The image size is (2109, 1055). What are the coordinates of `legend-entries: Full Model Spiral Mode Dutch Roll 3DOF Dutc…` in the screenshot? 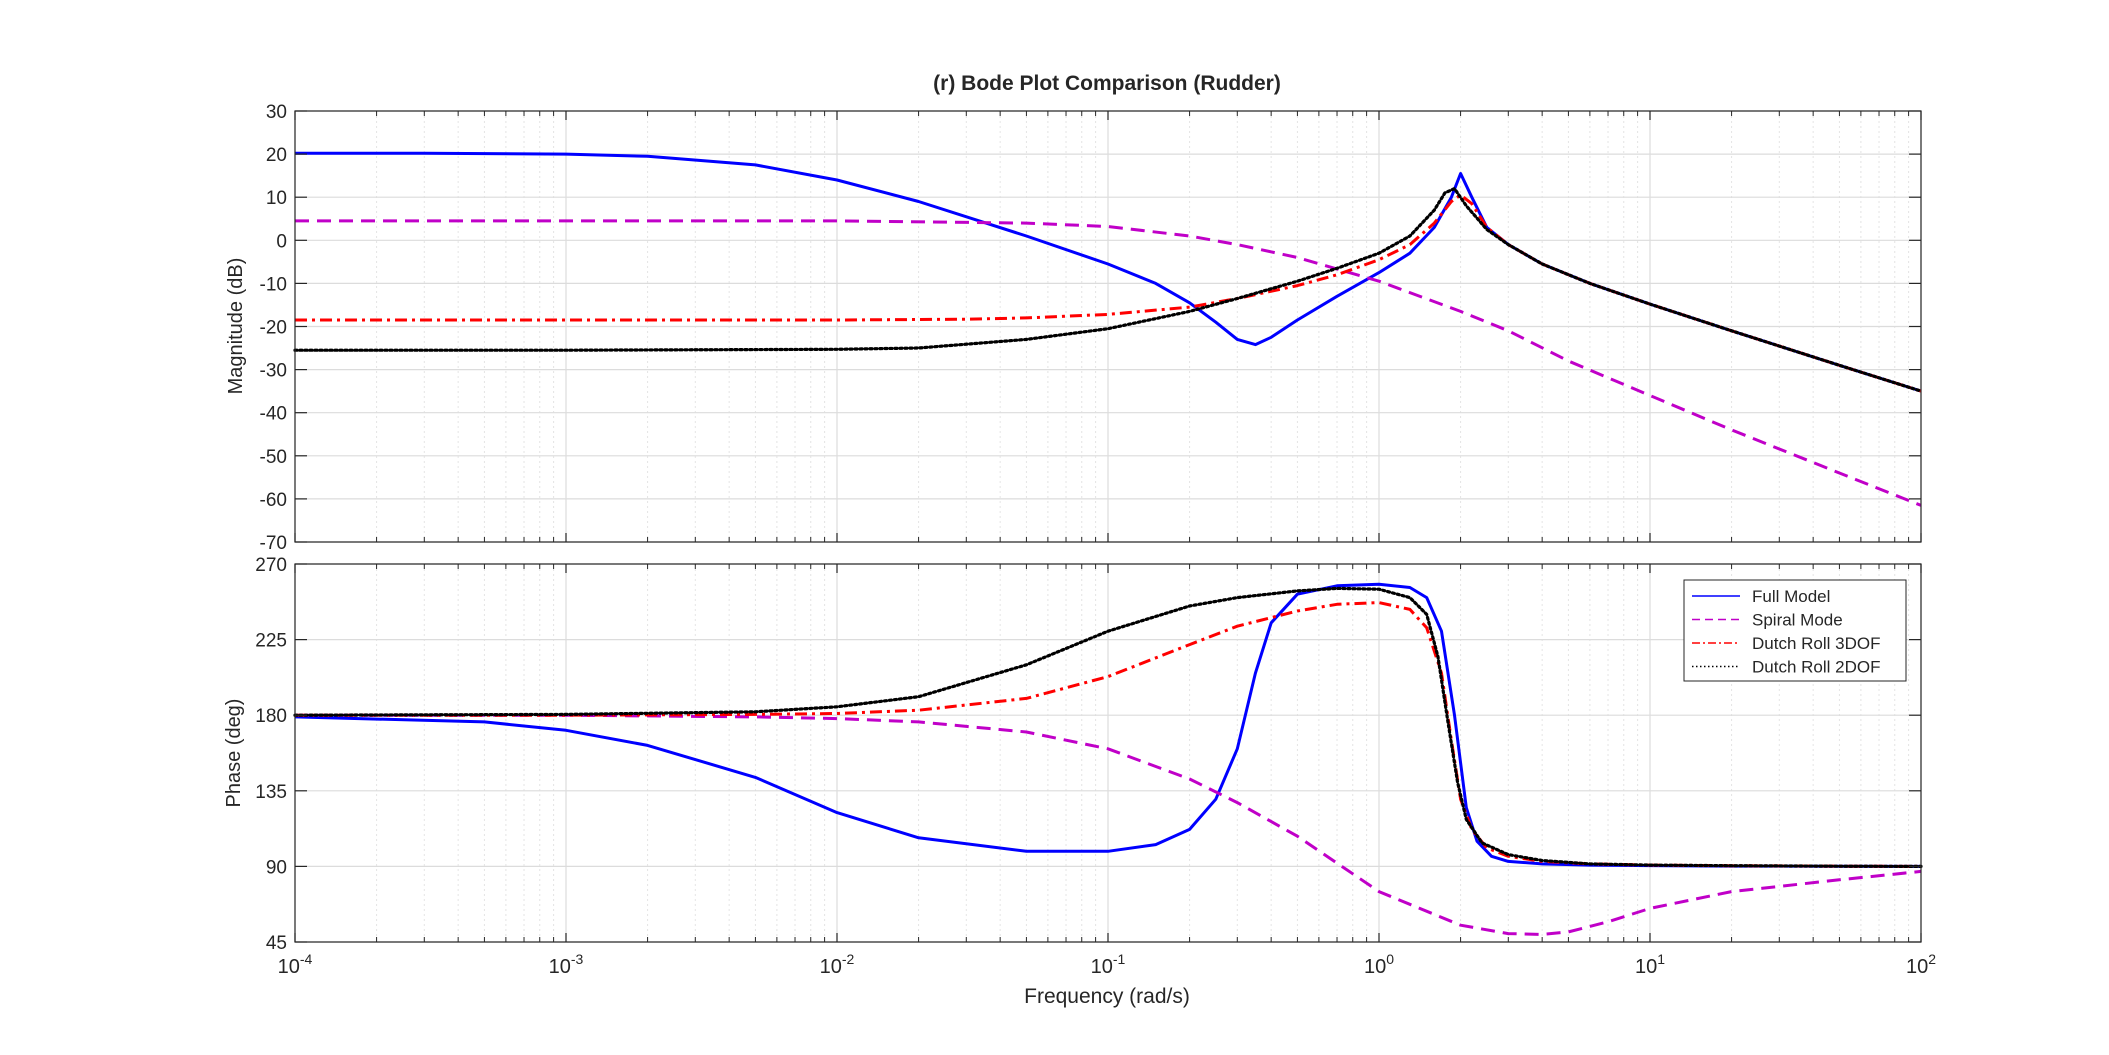 It's located at (1786, 632).